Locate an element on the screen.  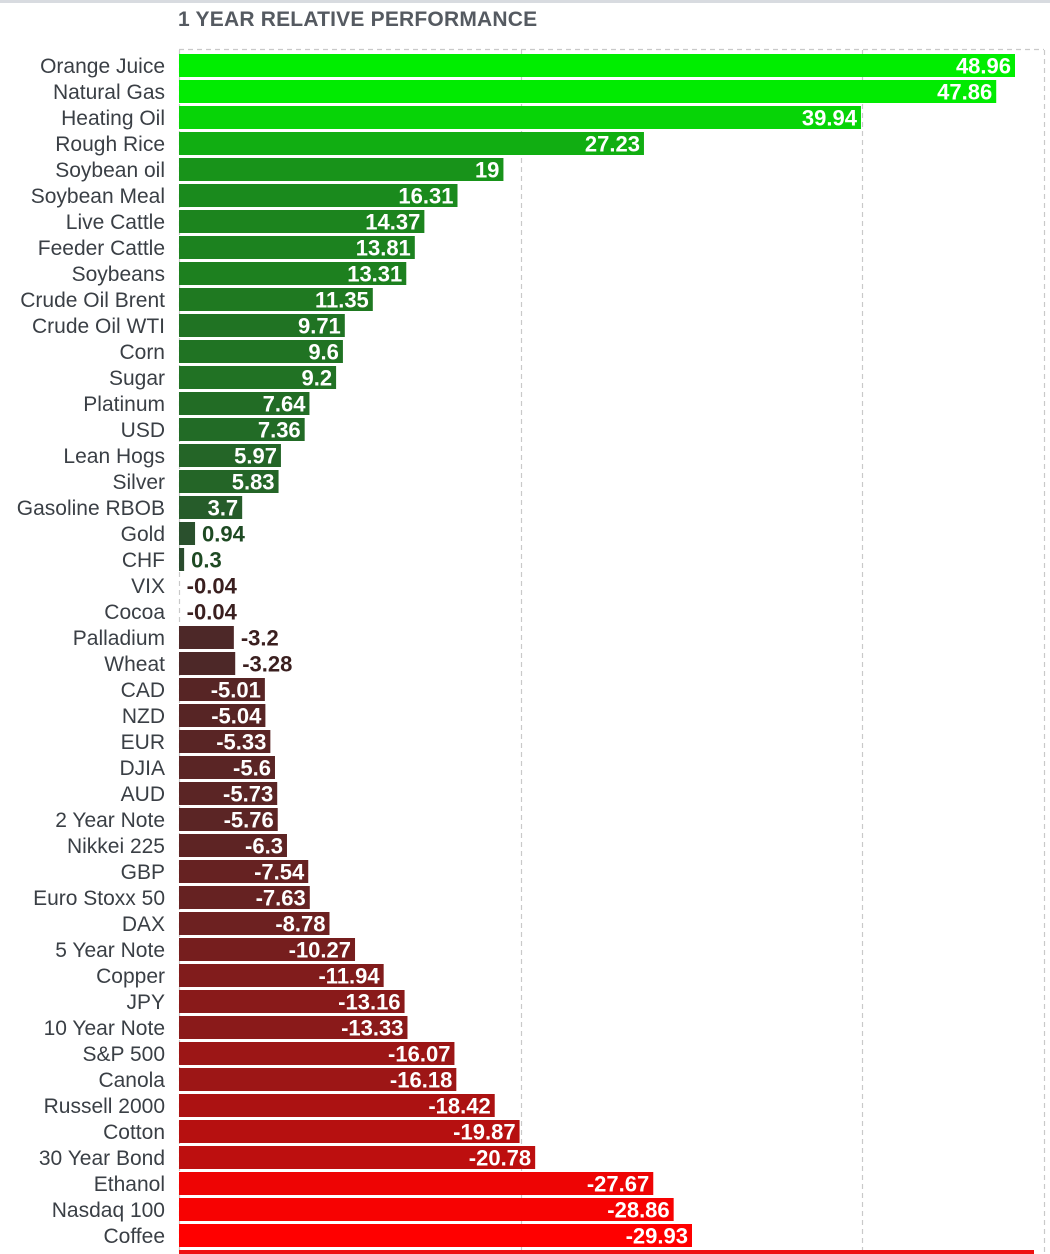
value-label: 11.35 is located at coordinates (342, 300).